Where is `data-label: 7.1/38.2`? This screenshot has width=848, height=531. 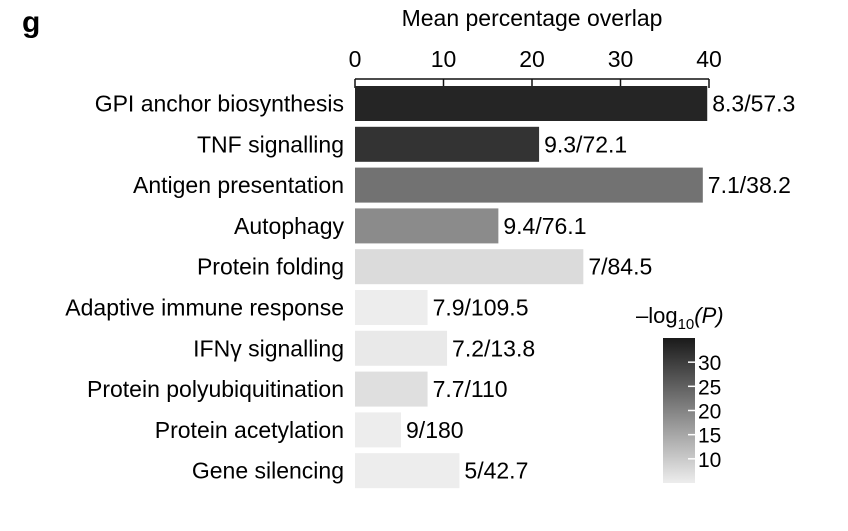 data-label: 7.1/38.2 is located at coordinates (749, 185).